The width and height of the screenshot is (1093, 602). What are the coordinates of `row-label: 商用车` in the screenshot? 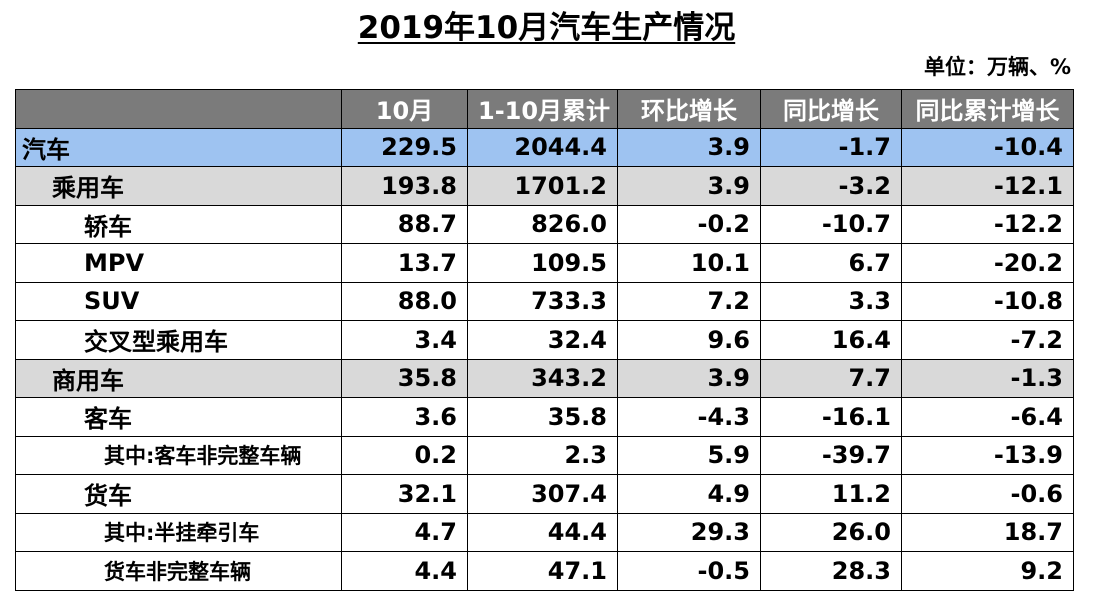 It's located at (178, 378).